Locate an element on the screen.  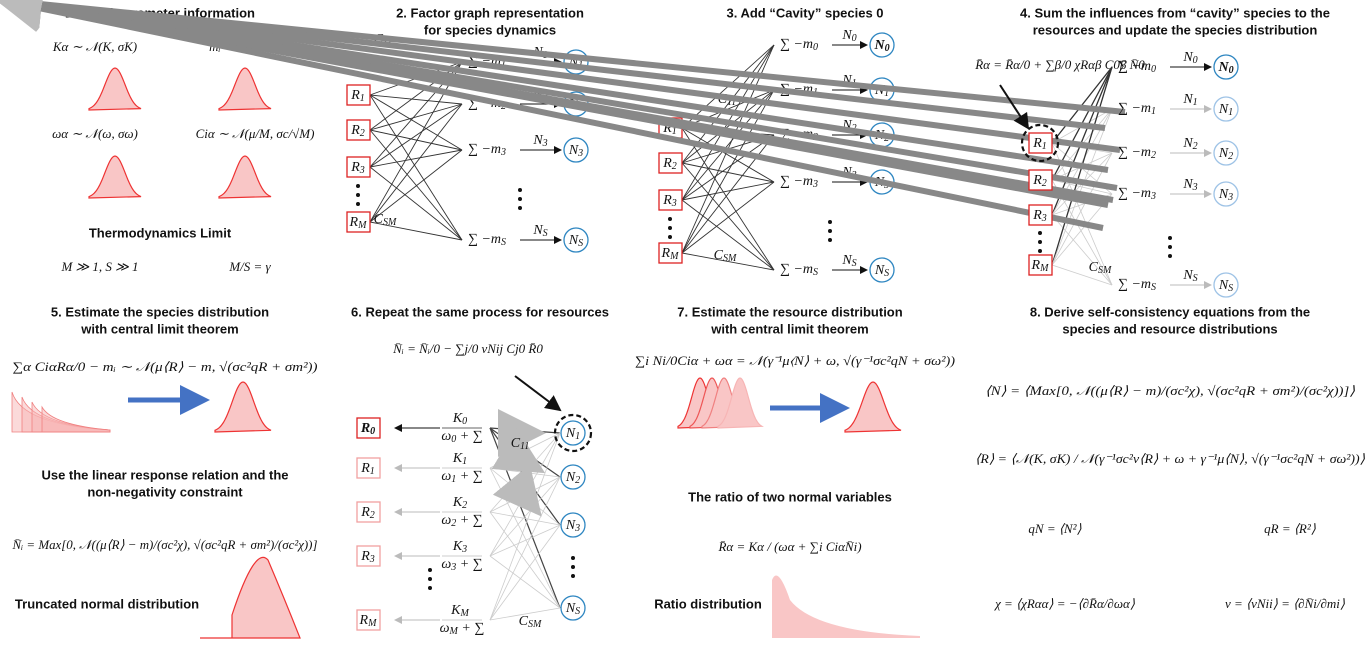
edge-label: NS is located at coordinates (539, 231).